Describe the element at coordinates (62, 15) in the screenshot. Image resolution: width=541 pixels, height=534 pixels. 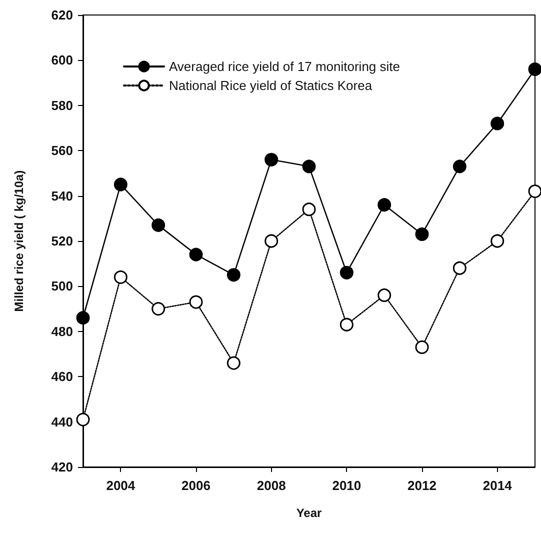
I see `y-tick-label: 620` at that location.